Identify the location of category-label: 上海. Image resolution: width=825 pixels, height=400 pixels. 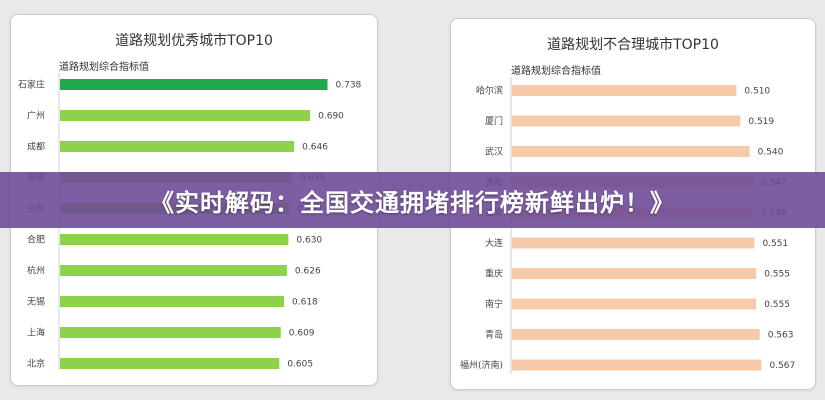
(36, 333).